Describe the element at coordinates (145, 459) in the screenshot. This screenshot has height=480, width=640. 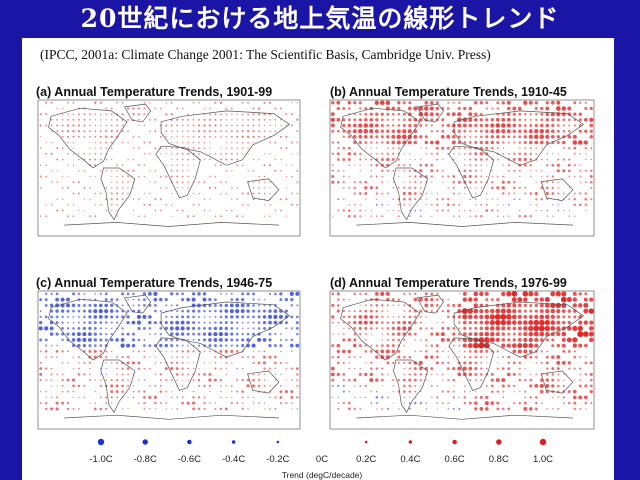
I see `legend-tick-label: -0.8C` at that location.